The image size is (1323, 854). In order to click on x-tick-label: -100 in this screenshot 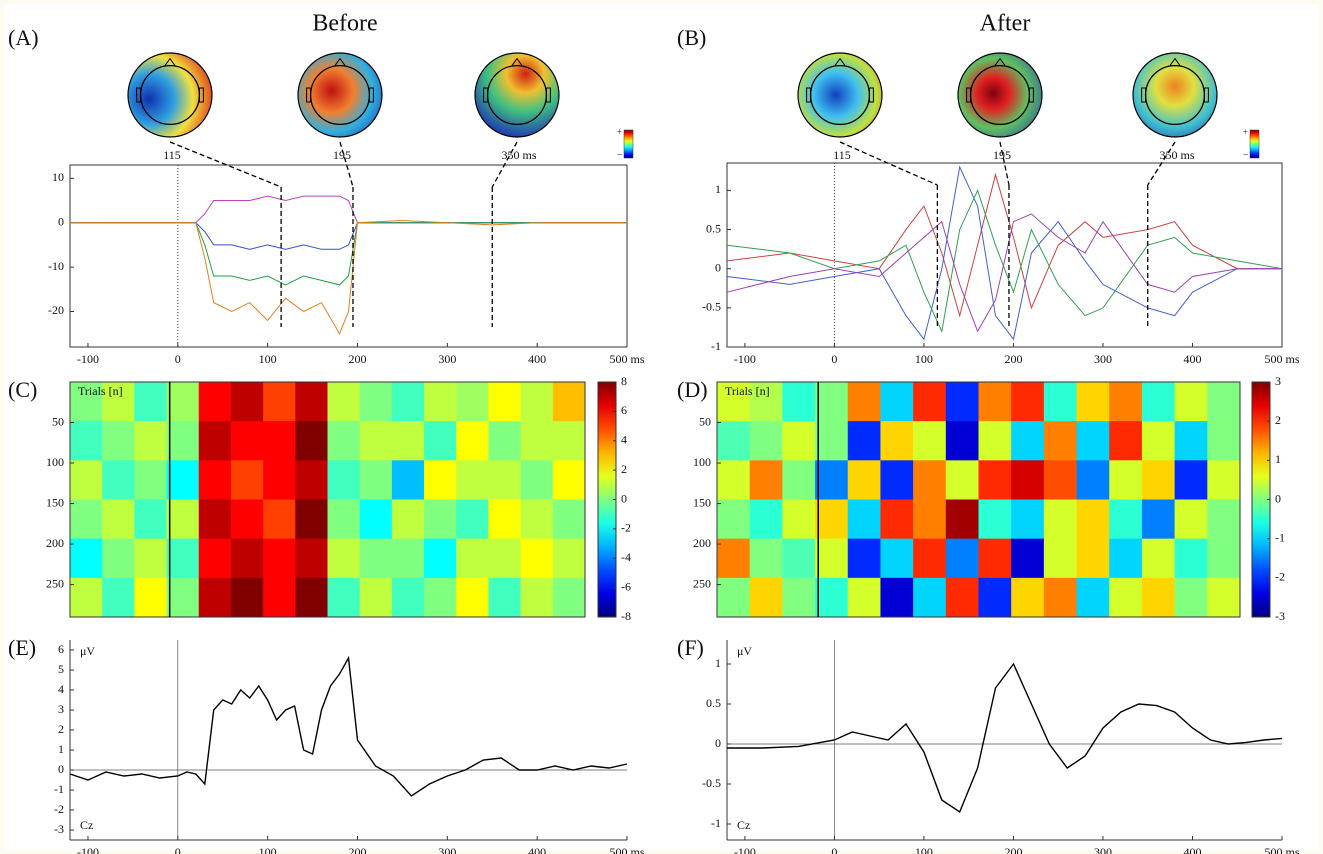, I will do `click(745, 849)`.